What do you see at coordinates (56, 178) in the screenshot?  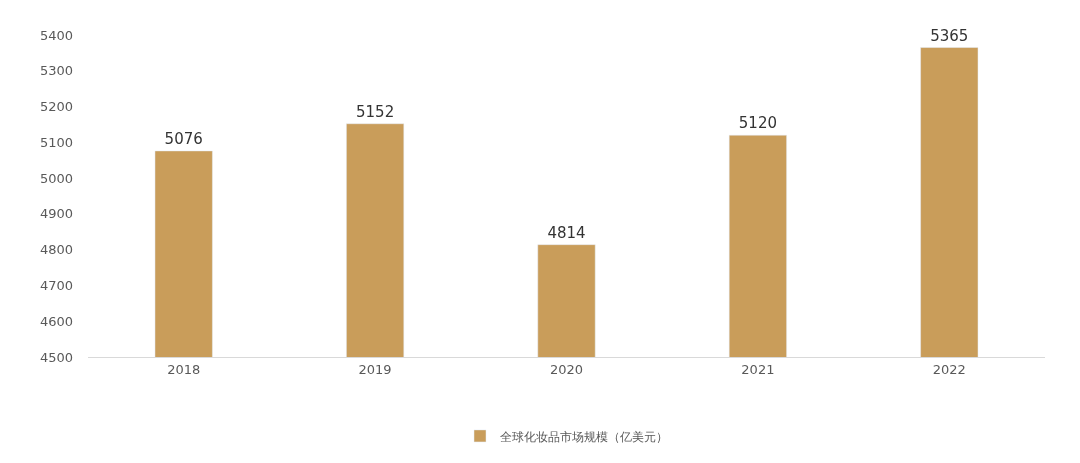 I see `y-tick-label: 5000` at bounding box center [56, 178].